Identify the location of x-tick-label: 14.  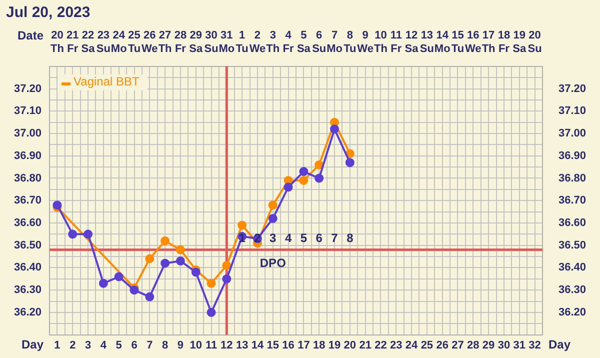
(257, 345).